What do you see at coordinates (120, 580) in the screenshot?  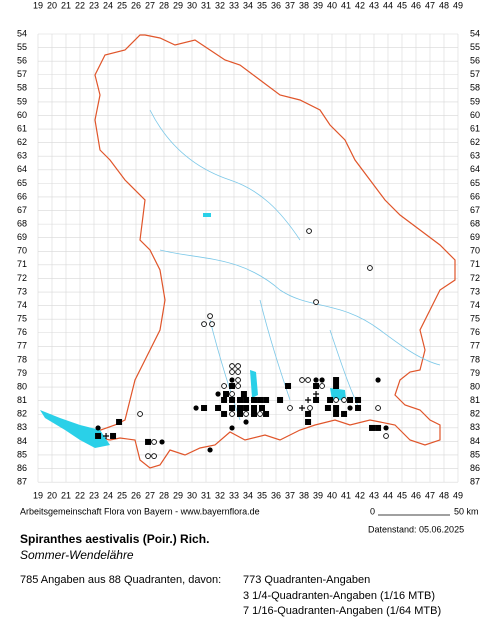 I see `stats-total: 785 Angaben aus 88 Quadranten, davon:` at bounding box center [120, 580].